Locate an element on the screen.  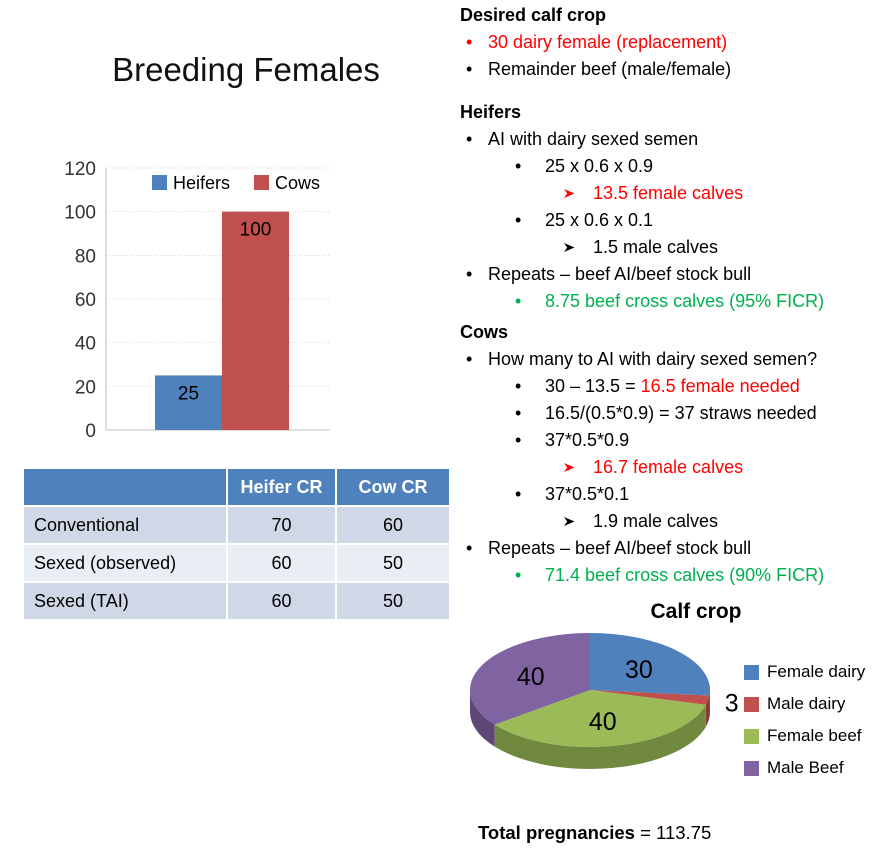
pie-legend-item: Male dairy is located at coordinates (804, 704).